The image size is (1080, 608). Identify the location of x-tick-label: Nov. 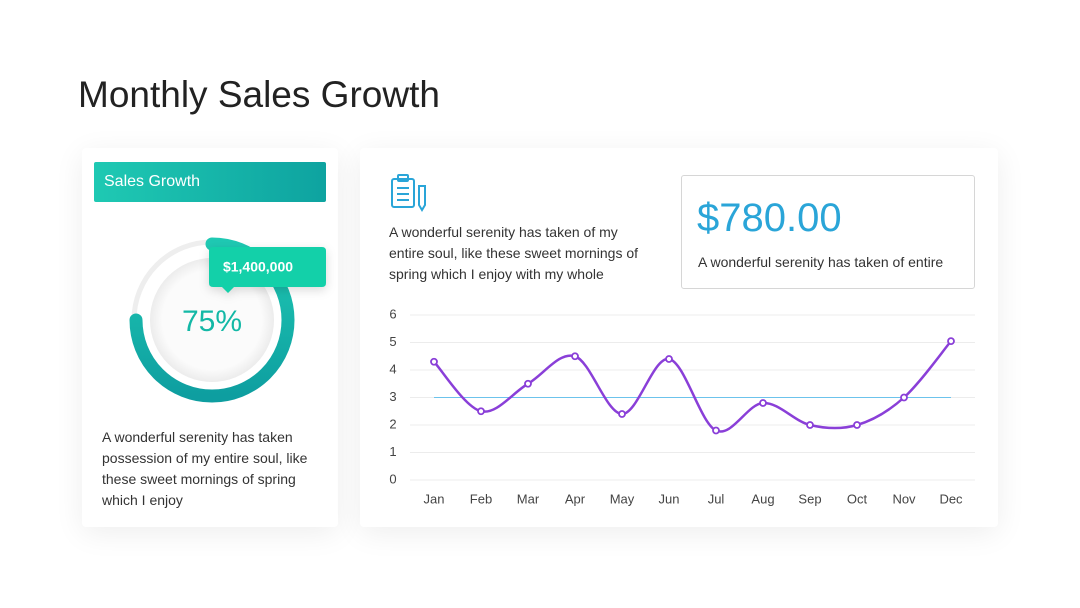
(904, 498).